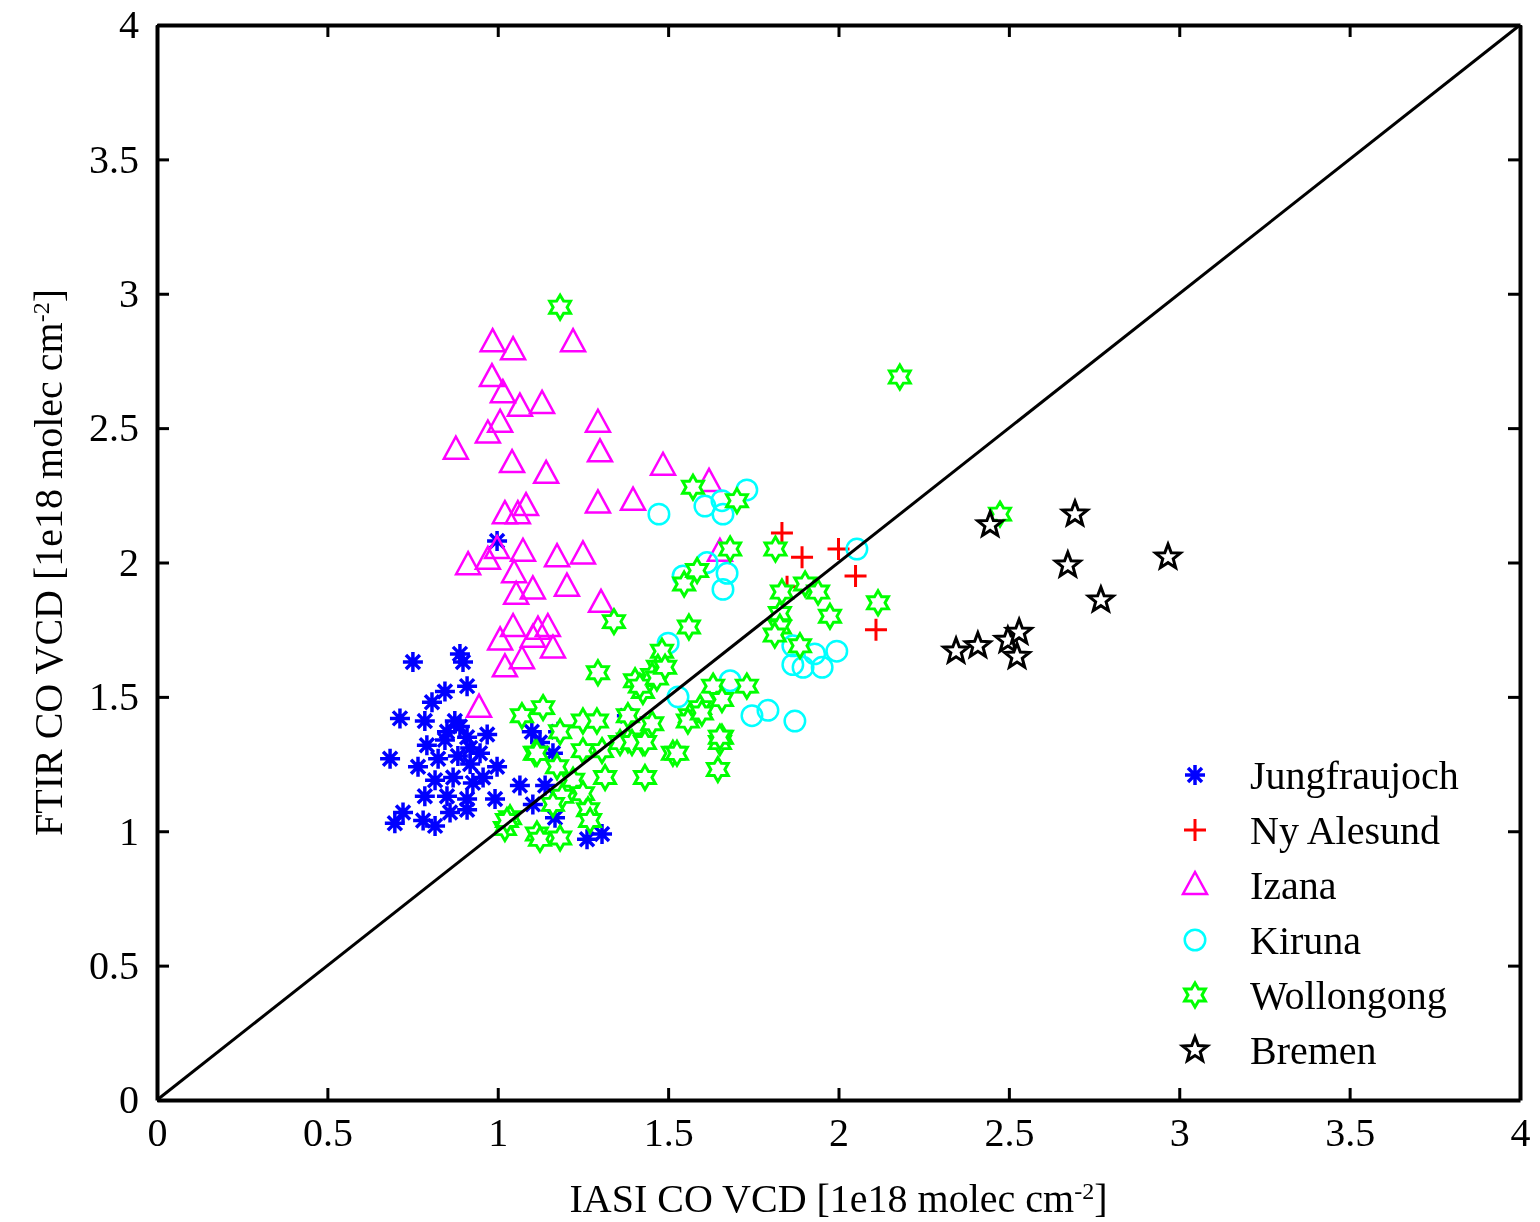  I want to click on x-tick-label: 2.5, so click(1009, 1133).